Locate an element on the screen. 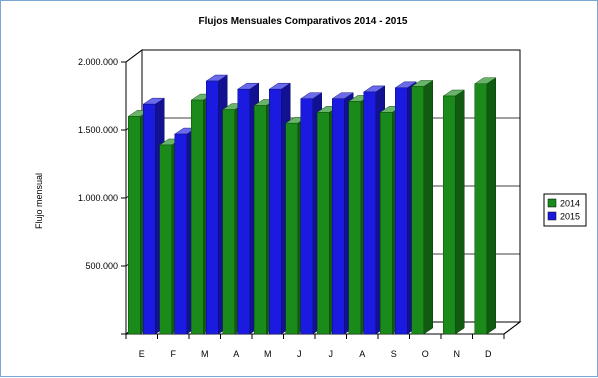  y-tick-label: 500.000 is located at coordinates (101, 266).